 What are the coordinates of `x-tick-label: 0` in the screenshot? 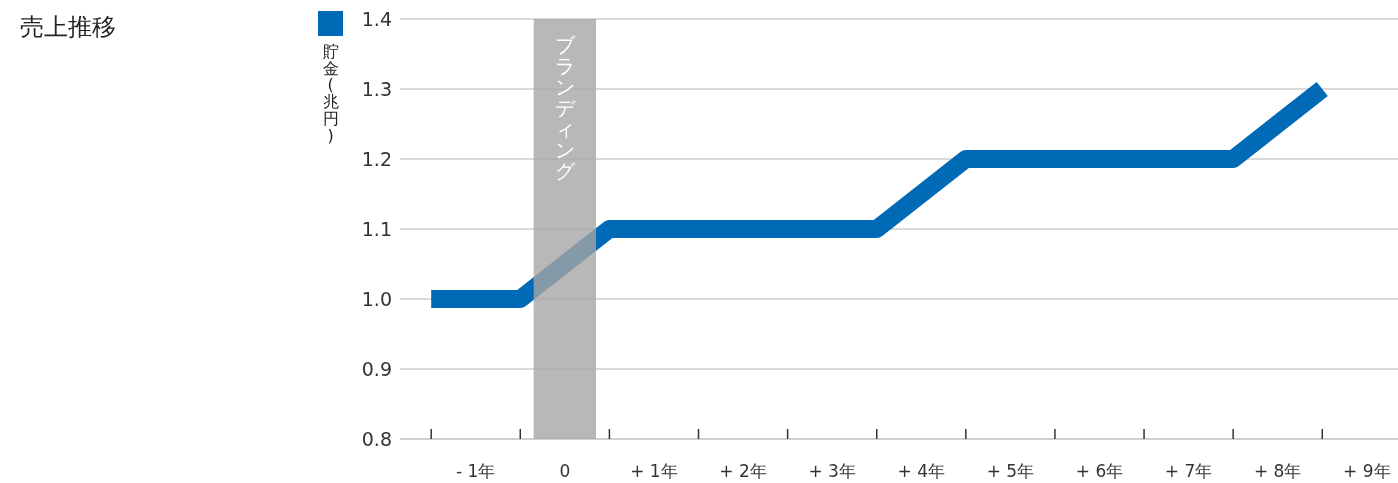 It's located at (565, 471).